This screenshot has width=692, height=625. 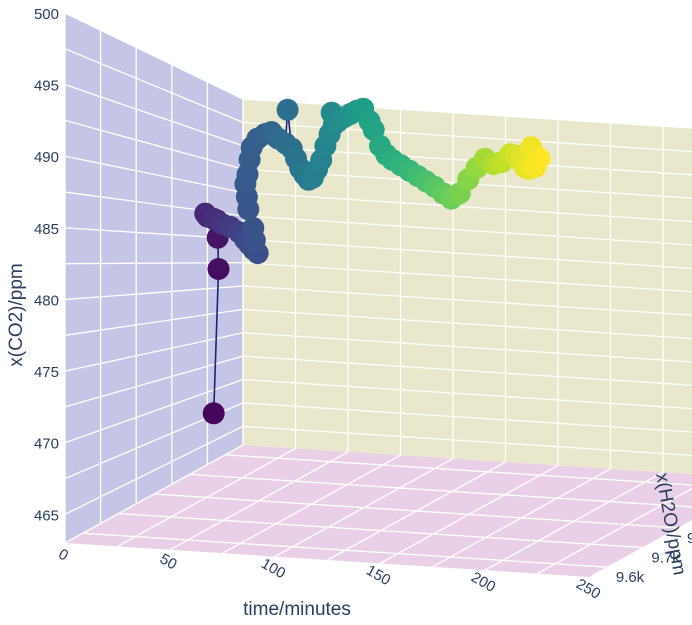 I want to click on z-tick-label: 495, so click(x=46, y=86).